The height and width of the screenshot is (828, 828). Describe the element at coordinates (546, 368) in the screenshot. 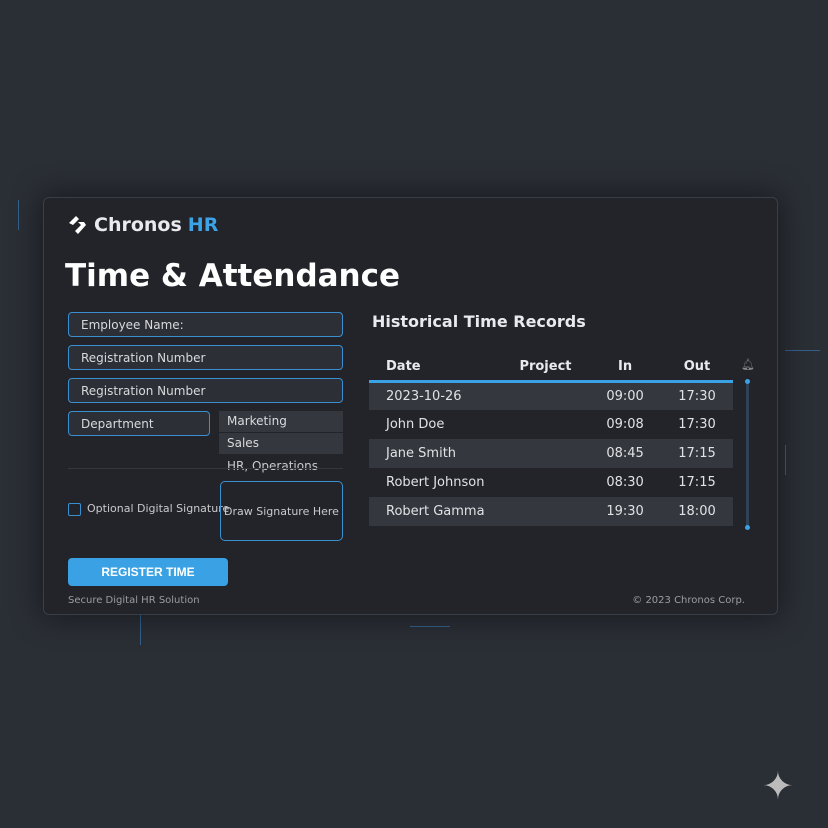

I see `col-project: Project` at that location.